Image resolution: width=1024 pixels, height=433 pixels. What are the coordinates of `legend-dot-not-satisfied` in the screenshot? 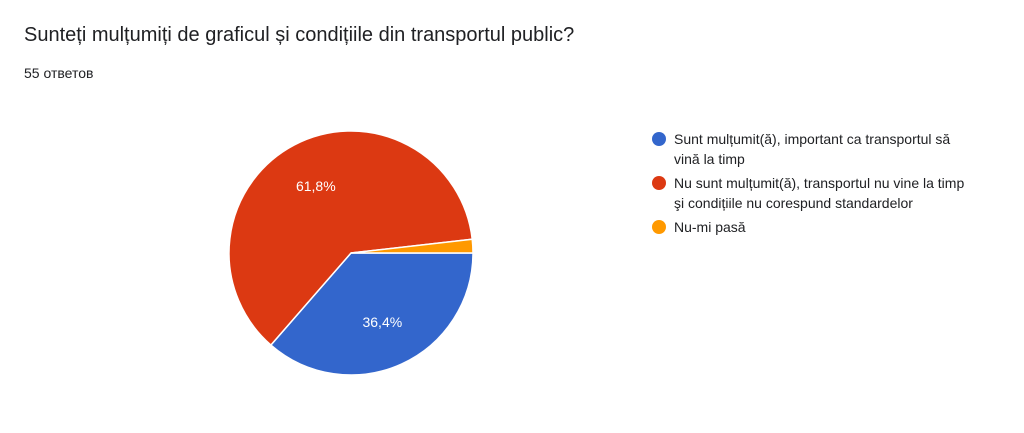 It's located at (659, 183).